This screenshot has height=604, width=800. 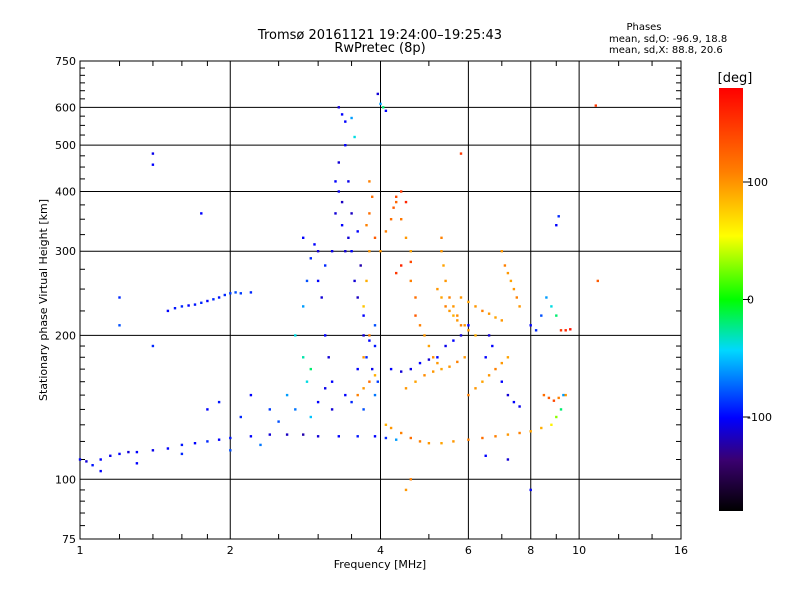 I want to click on y-axis-label: Stationary phase Virtual Height [km], so click(x=43, y=300).